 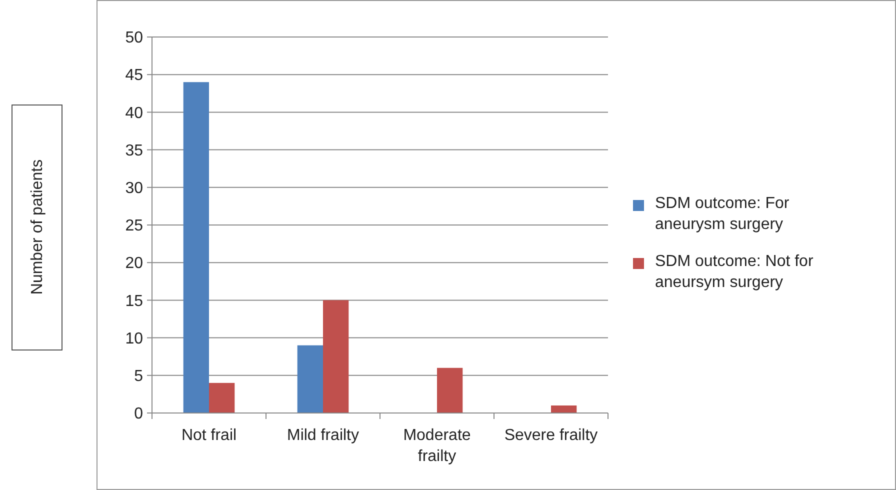 What do you see at coordinates (134, 75) in the screenshot?
I see `y-tick-label: 45` at bounding box center [134, 75].